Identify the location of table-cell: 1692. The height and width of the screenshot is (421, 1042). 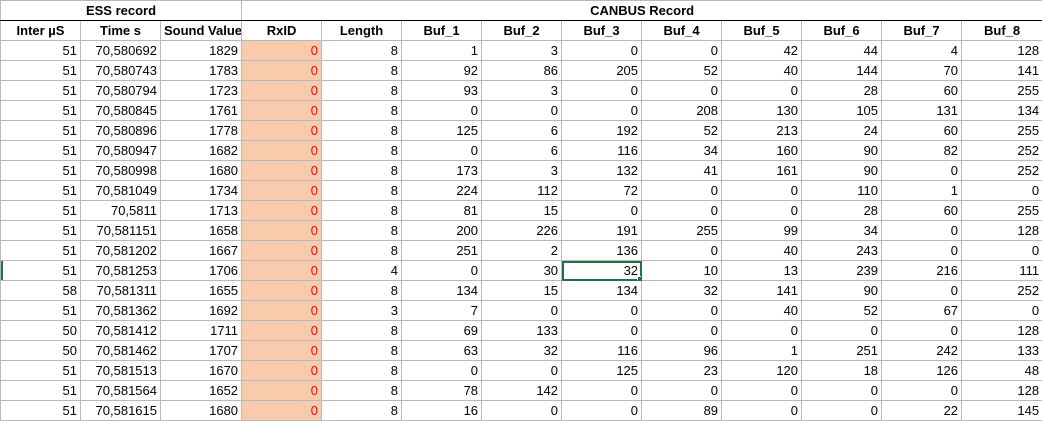
(201, 311).